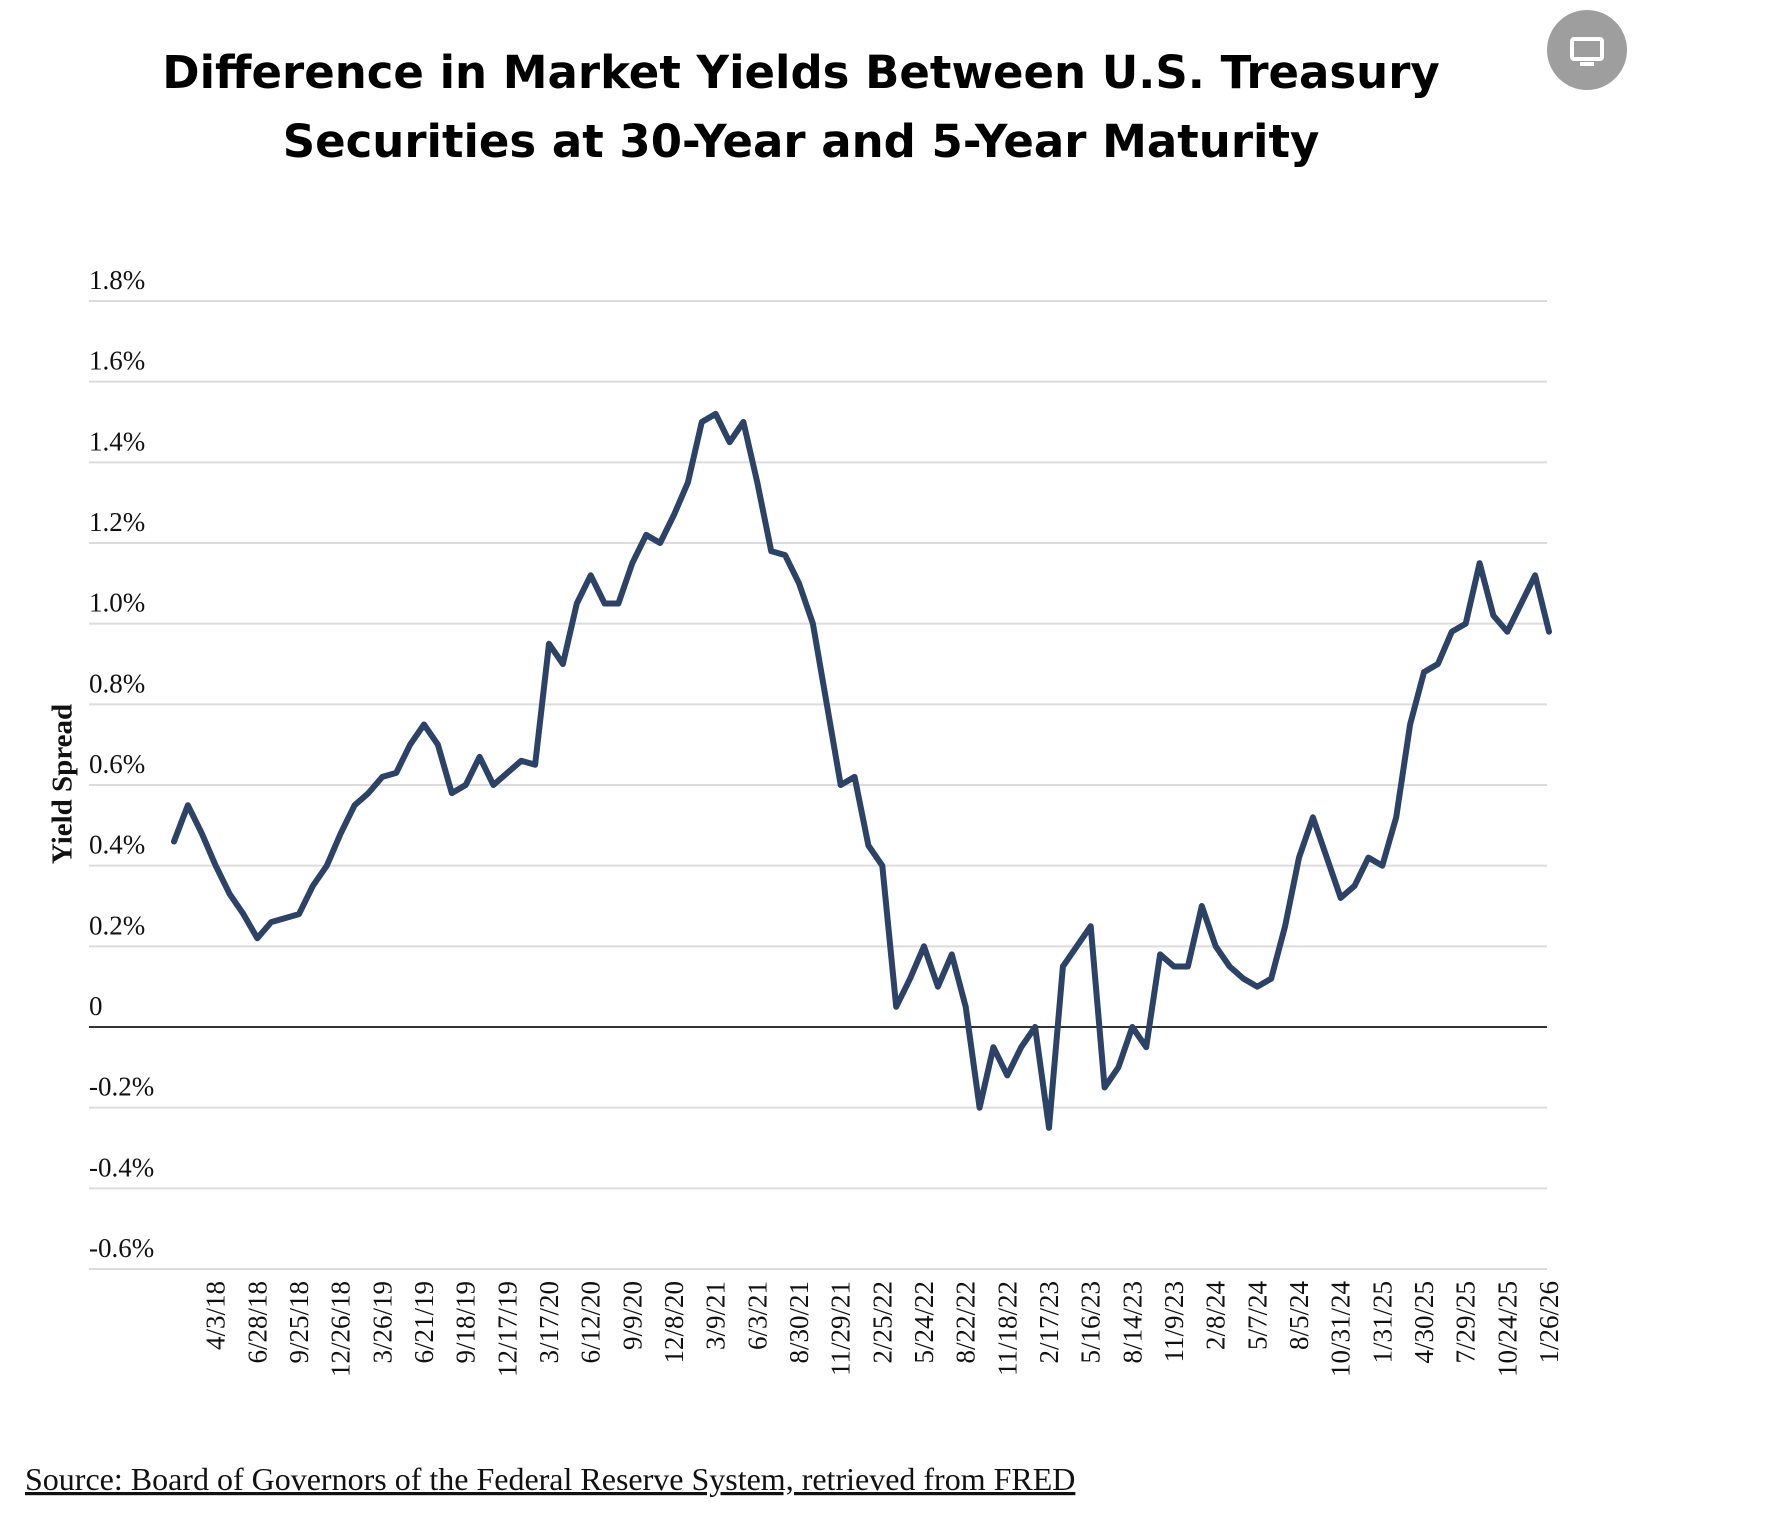 This screenshot has height=1534, width=1770. Describe the element at coordinates (966, 1322) in the screenshot. I see `x-tick-label: 8/22/22` at that location.